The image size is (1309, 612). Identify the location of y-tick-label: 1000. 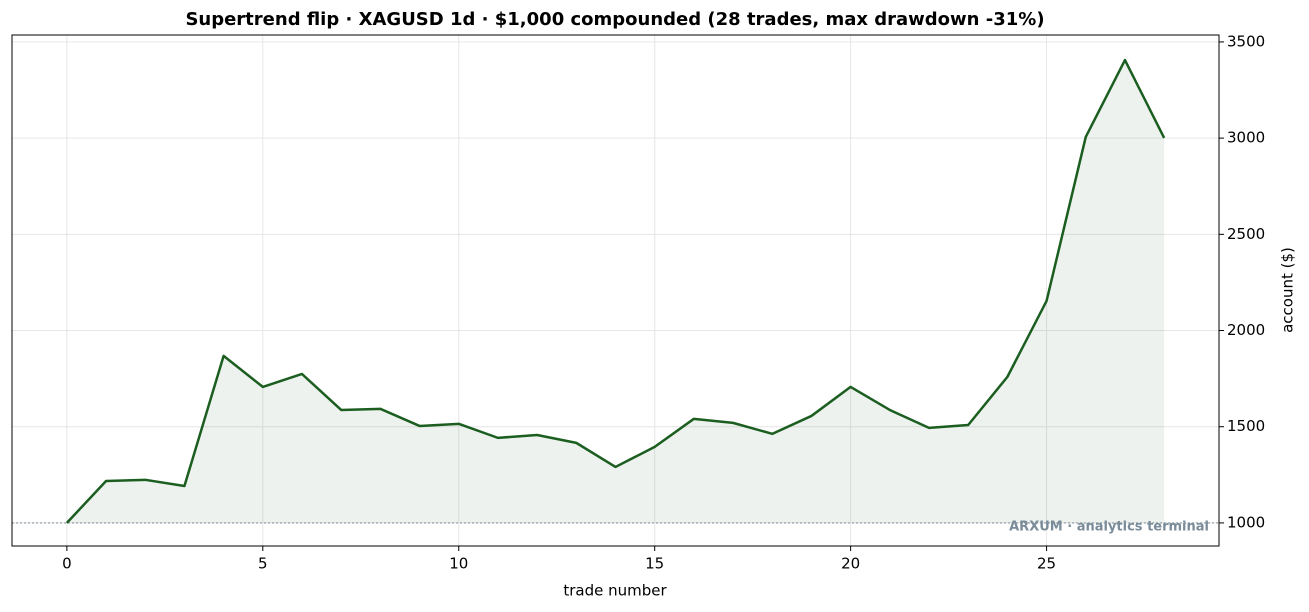
(1246, 522).